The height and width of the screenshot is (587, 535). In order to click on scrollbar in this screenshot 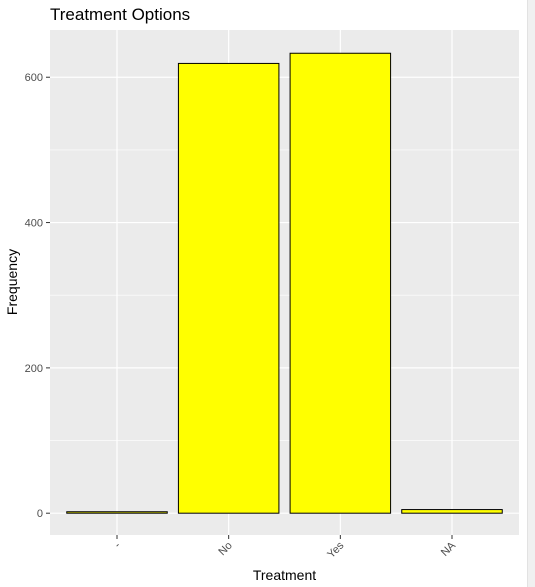, I will do `click(531, 293)`.